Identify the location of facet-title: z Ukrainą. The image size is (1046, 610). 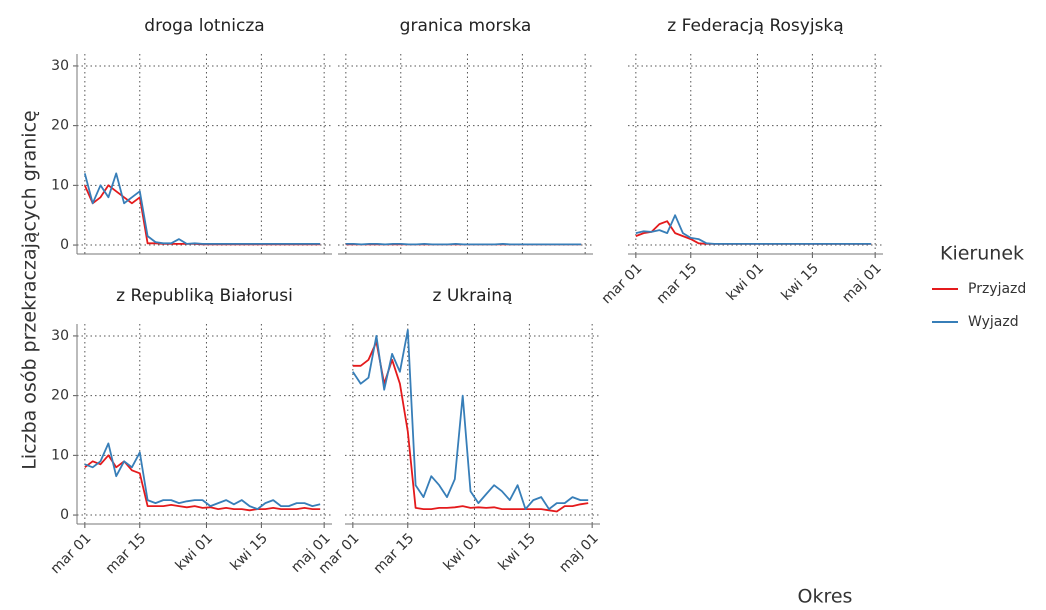
(473, 296).